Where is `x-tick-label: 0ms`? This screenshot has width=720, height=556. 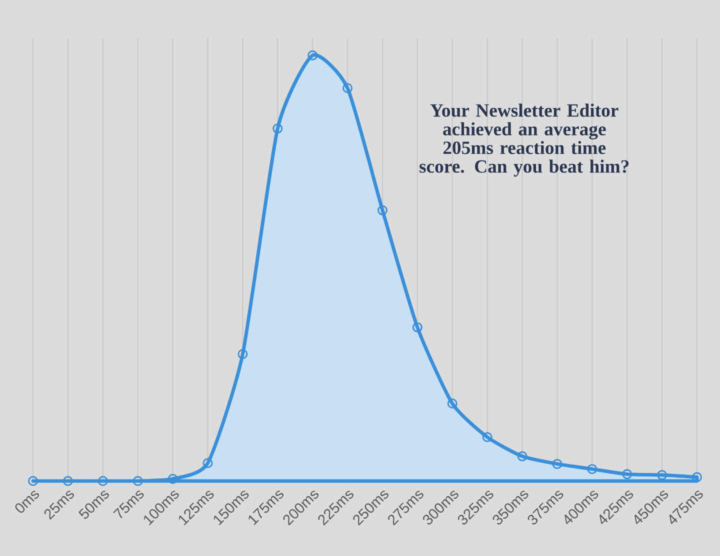 x-tick-label: 0ms is located at coordinates (27, 501).